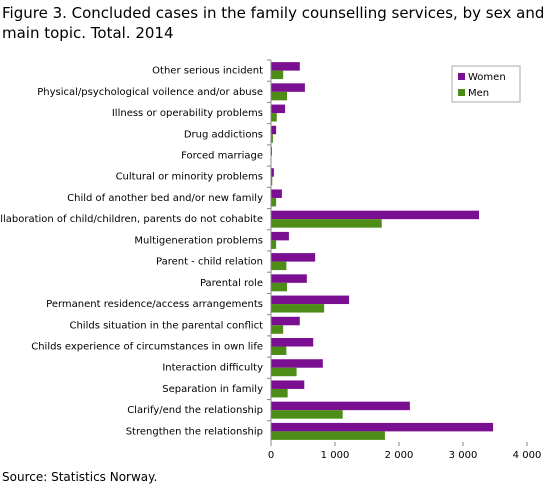 The height and width of the screenshot is (488, 553). Describe the element at coordinates (271, 455) in the screenshot. I see `x-tick-label: 0` at that location.